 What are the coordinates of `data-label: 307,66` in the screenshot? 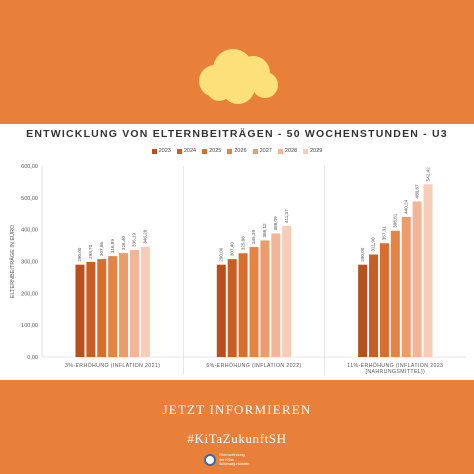 It's located at (101, 249).